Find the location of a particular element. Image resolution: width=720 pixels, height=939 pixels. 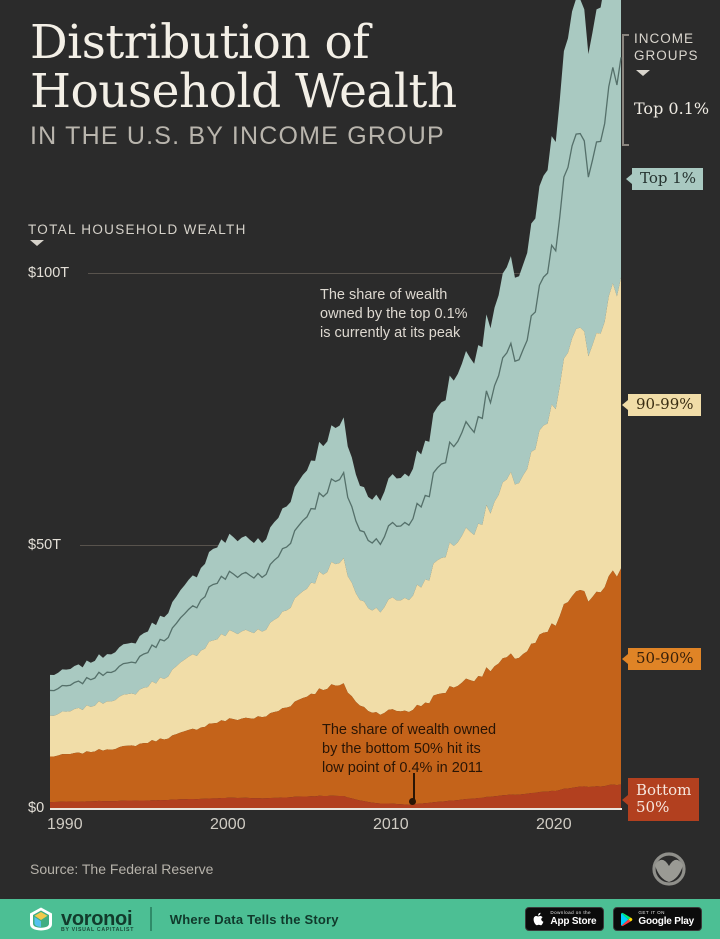

app-store-prefix: Download on the is located at coordinates (570, 912).